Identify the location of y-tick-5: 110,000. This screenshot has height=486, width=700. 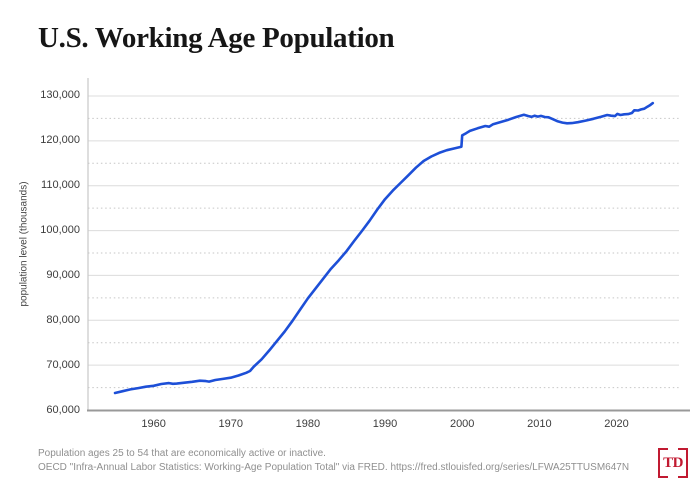
(60, 185).